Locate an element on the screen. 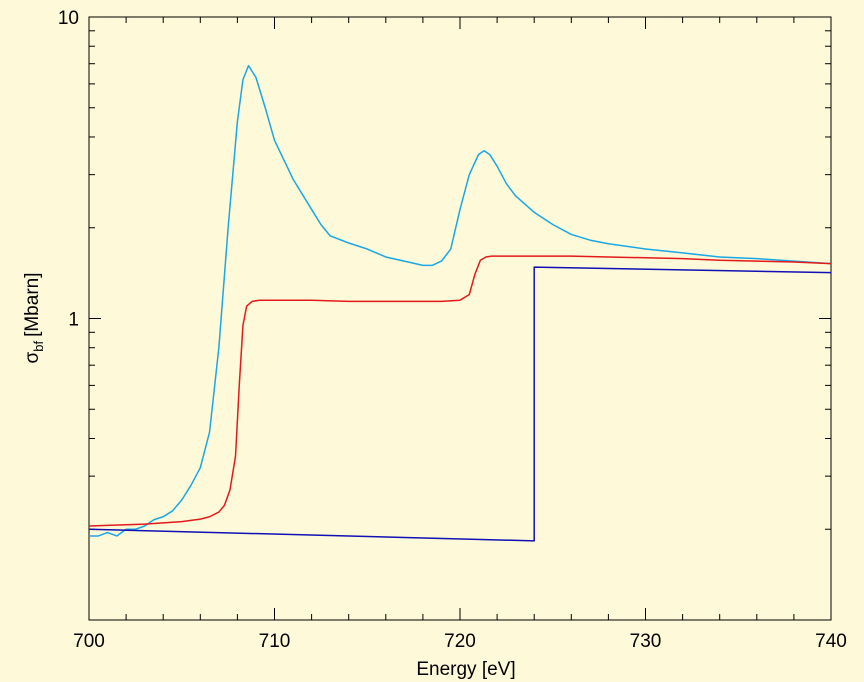 The width and height of the screenshot is (864, 682). y-axis-unit: [Mbarn] is located at coordinates (32, 305).